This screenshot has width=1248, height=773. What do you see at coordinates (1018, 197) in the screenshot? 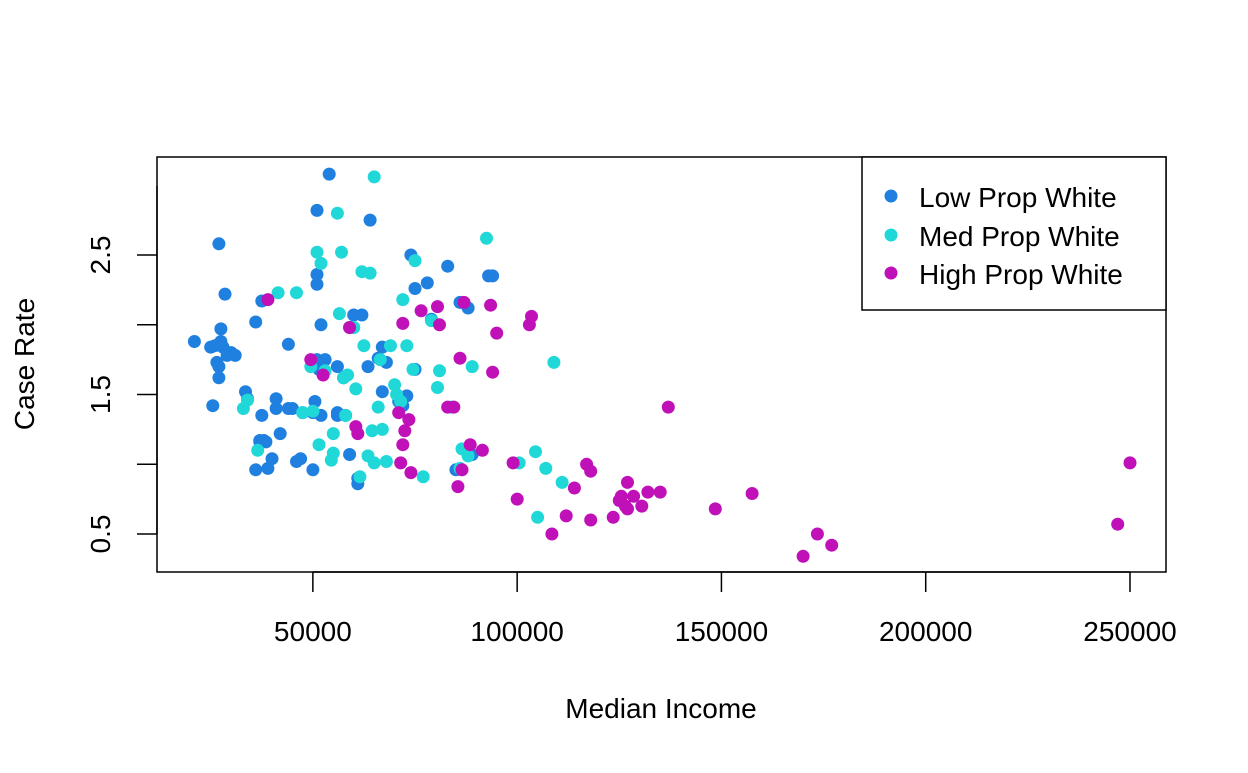
I see `legend-label-low-prop-white: Low Prop White` at bounding box center [1018, 197].